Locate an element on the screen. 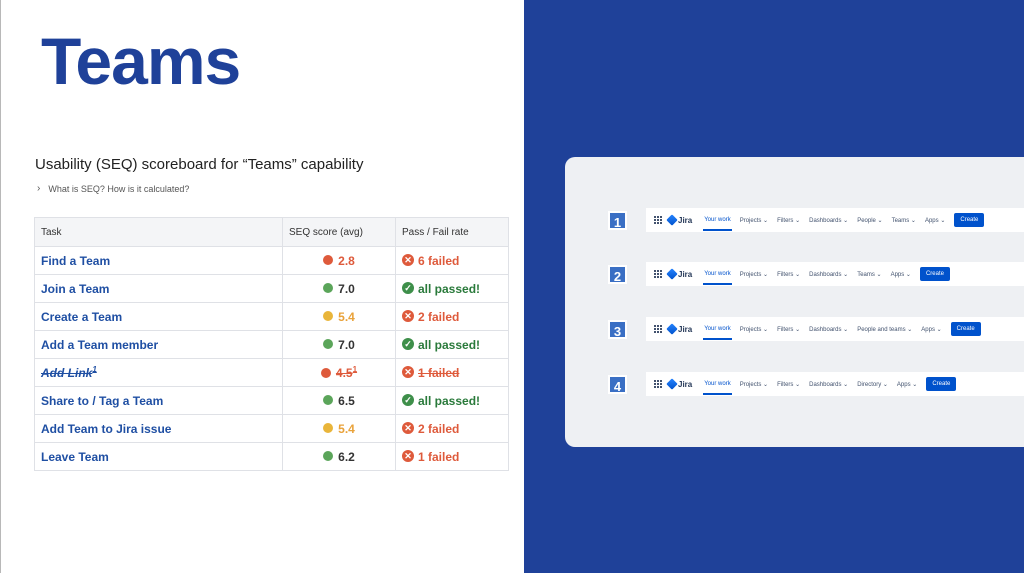 Image resolution: width=1024 pixels, height=573 pixels. col-header-task: Task is located at coordinates (158, 232).